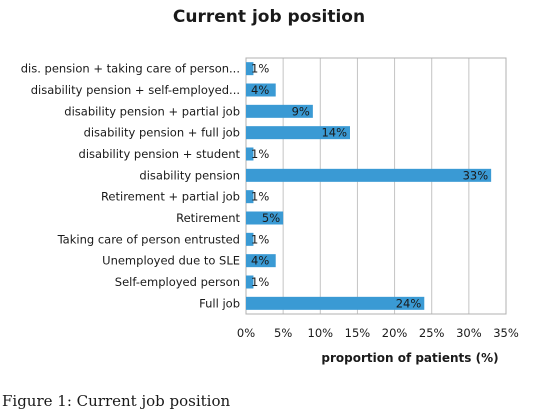 The width and height of the screenshot is (533, 416). What do you see at coordinates (171, 261) in the screenshot?
I see `category-label: Unemployed due to SLE` at bounding box center [171, 261].